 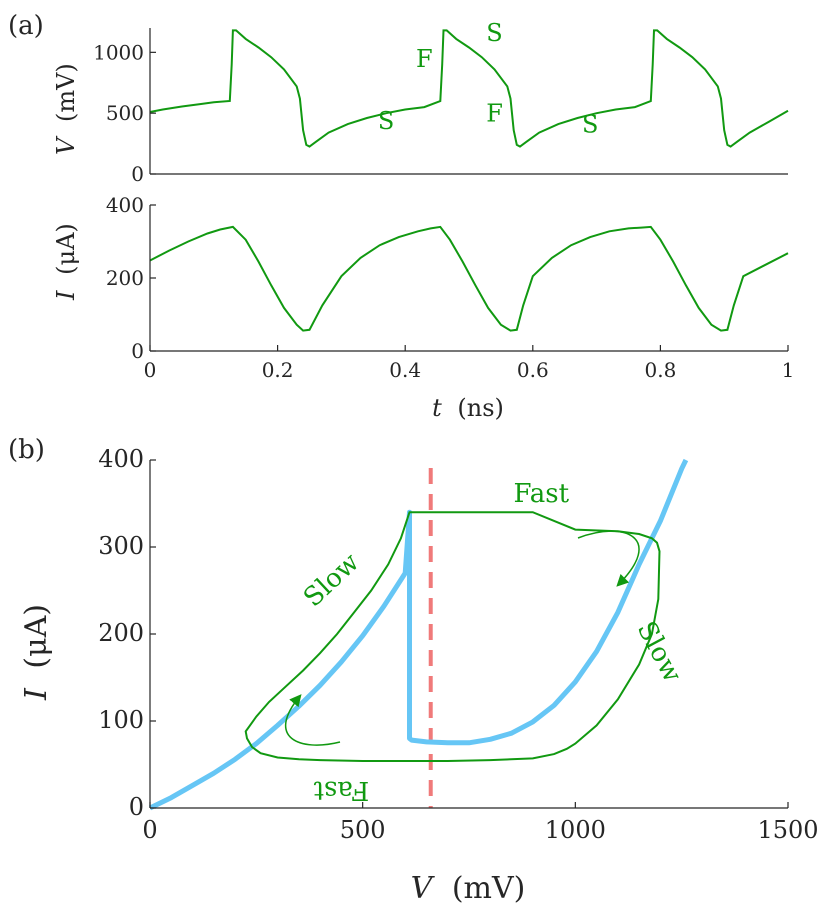 What do you see at coordinates (660, 370) in the screenshot?
I see `x-tick-label: 0.8` at bounding box center [660, 370].